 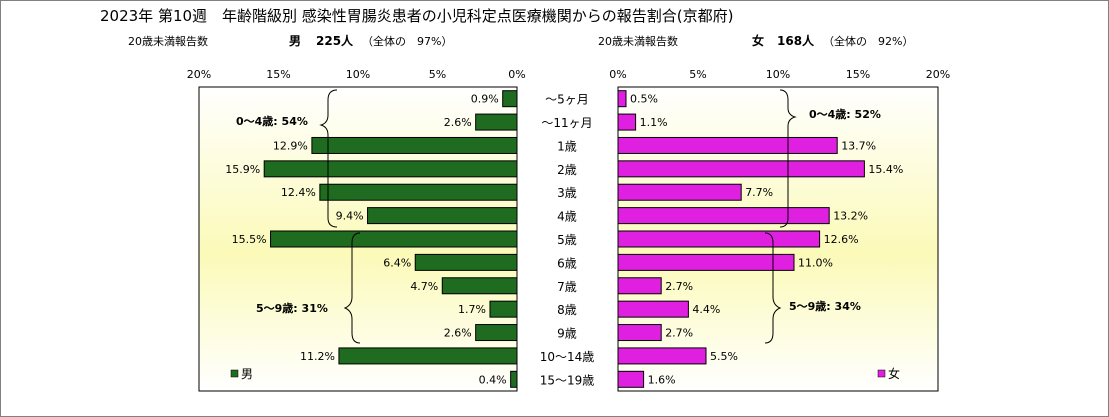 I want to click on female-axis-ticks: 0% 5% 10% 15% 20%, so click(x=779, y=74).